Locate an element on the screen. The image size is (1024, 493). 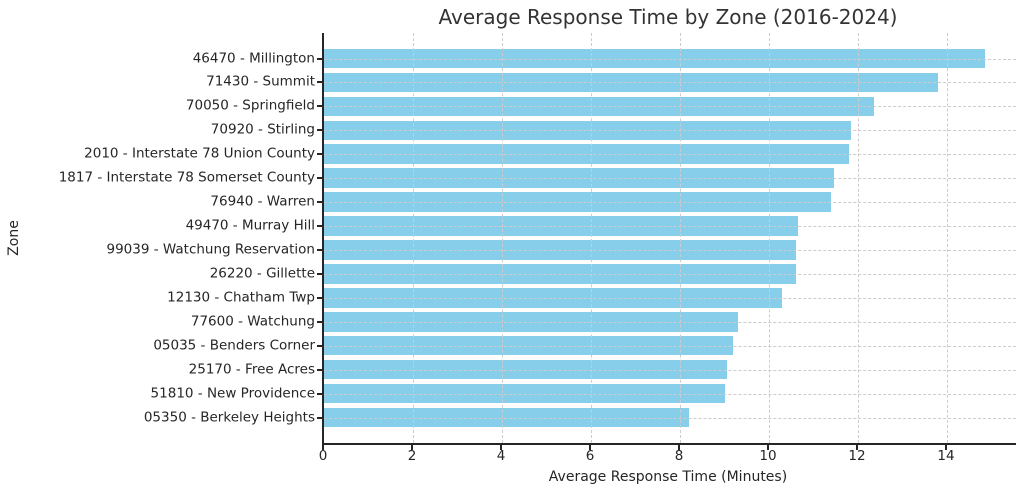
y-tick-label: 70920 - Stirling is located at coordinates (262, 129).